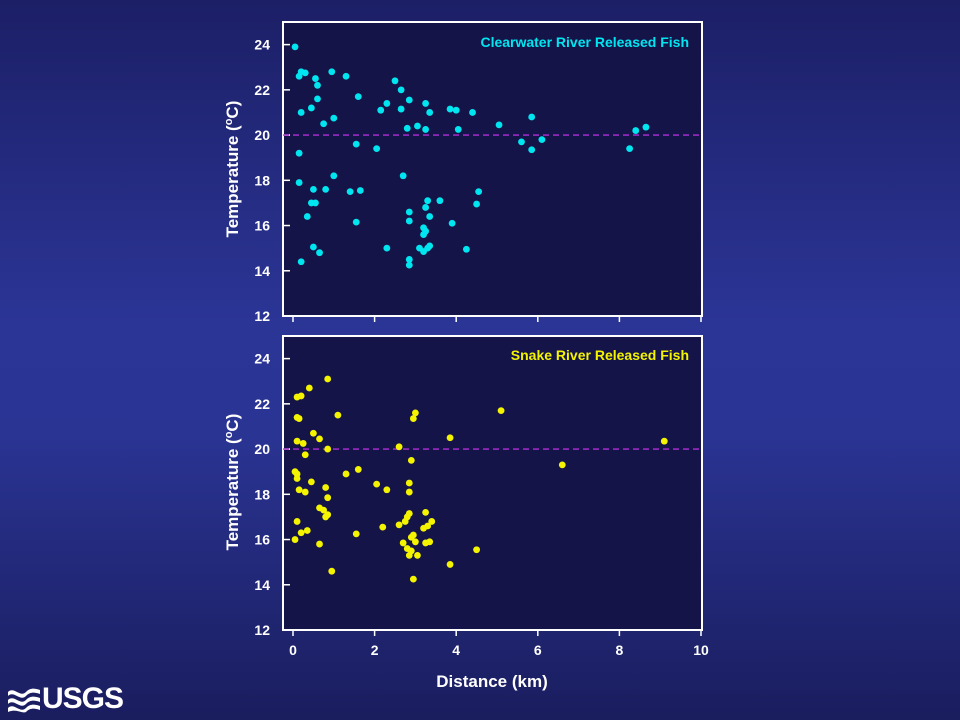 This screenshot has width=960, height=720. What do you see at coordinates (262, 45) in the screenshot?
I see `clearwater-y-tick-label: 24` at bounding box center [262, 45].